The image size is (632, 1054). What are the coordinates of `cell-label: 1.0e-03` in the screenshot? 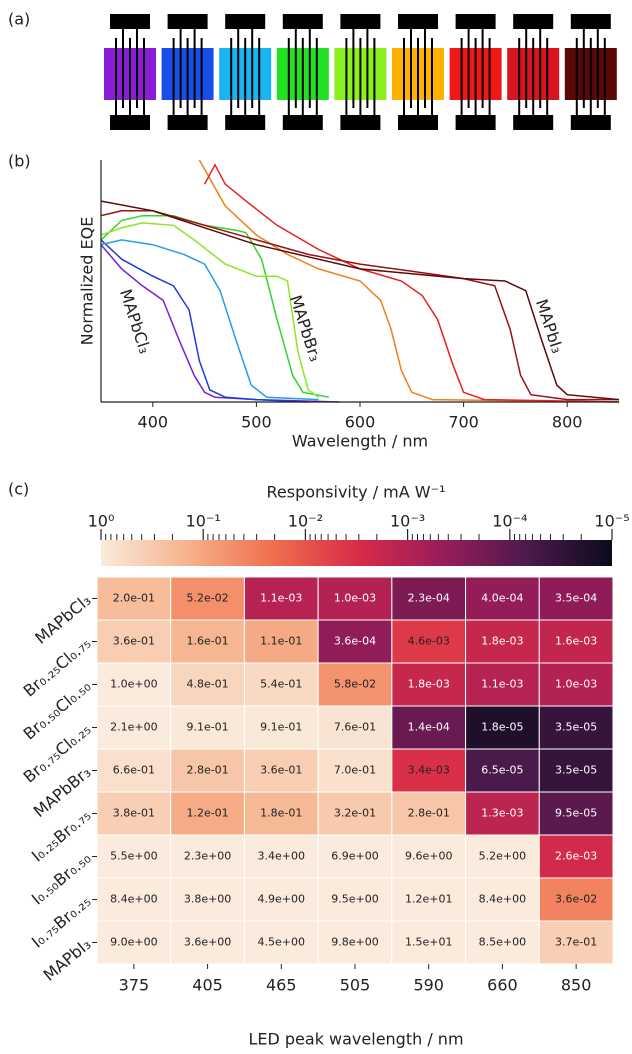 It's located at (576, 684).